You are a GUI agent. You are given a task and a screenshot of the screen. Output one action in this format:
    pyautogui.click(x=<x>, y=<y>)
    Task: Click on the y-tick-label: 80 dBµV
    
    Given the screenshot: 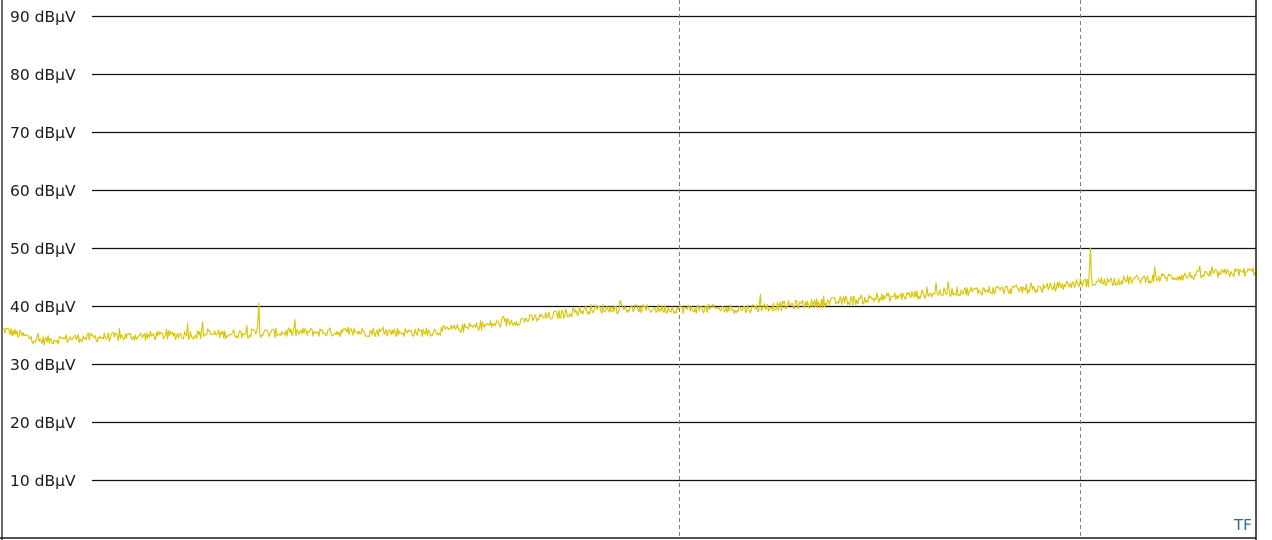 What is the action you would take?
    pyautogui.click(x=43, y=75)
    